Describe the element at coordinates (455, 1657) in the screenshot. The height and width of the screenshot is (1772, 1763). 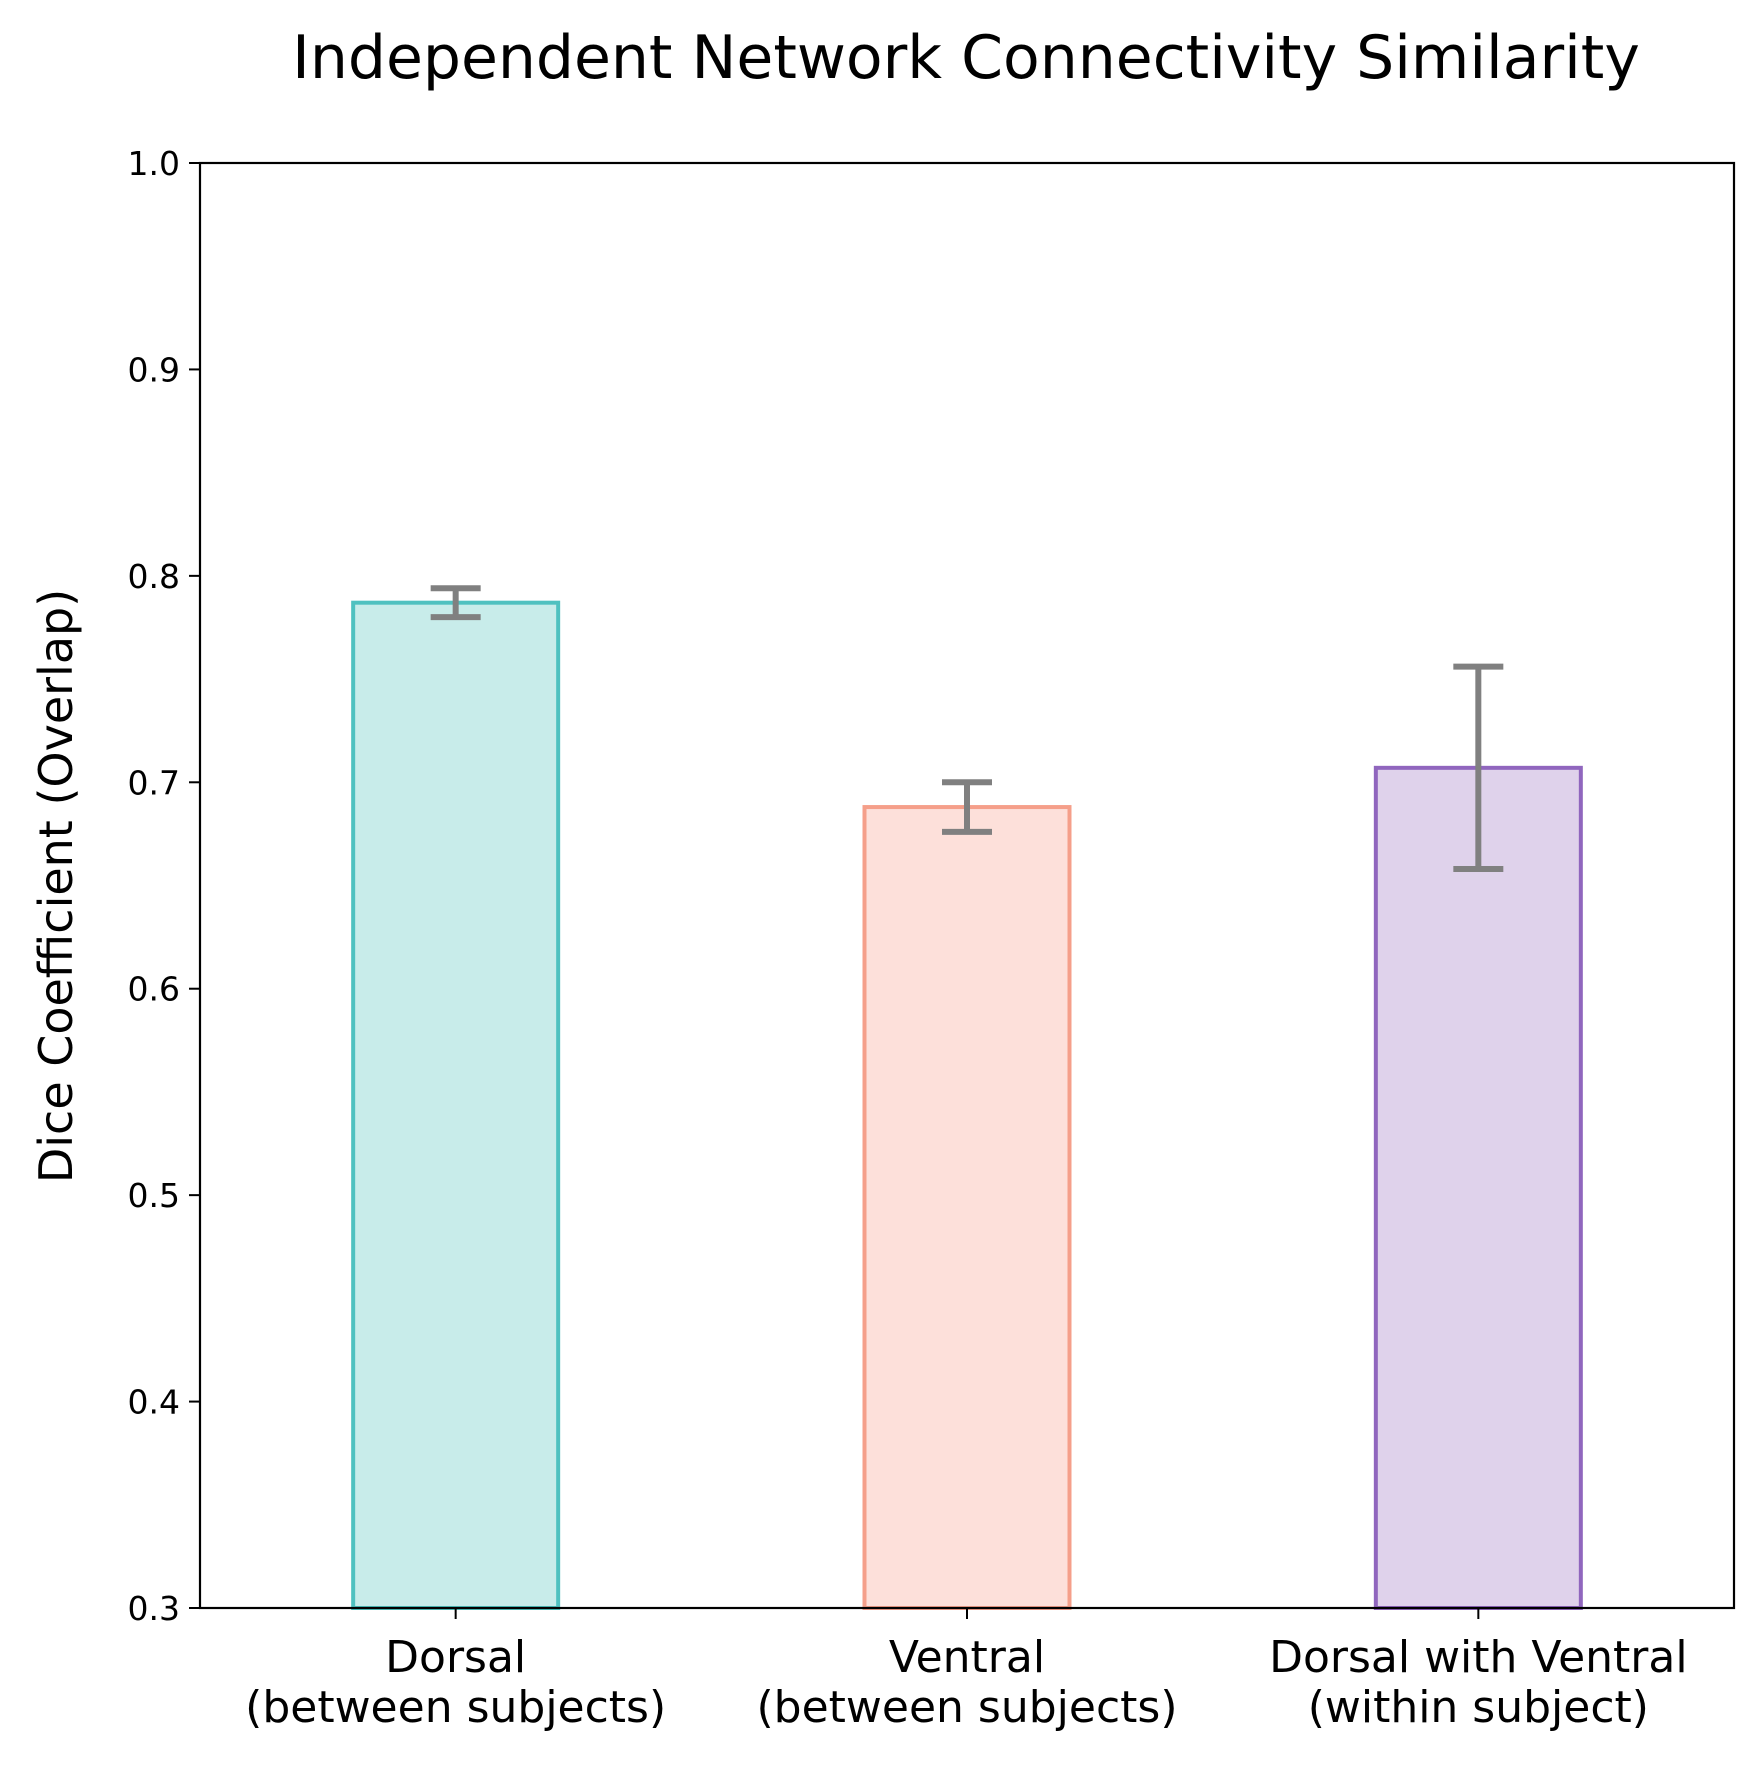
I see `x-tick-label: Dorsal` at that location.